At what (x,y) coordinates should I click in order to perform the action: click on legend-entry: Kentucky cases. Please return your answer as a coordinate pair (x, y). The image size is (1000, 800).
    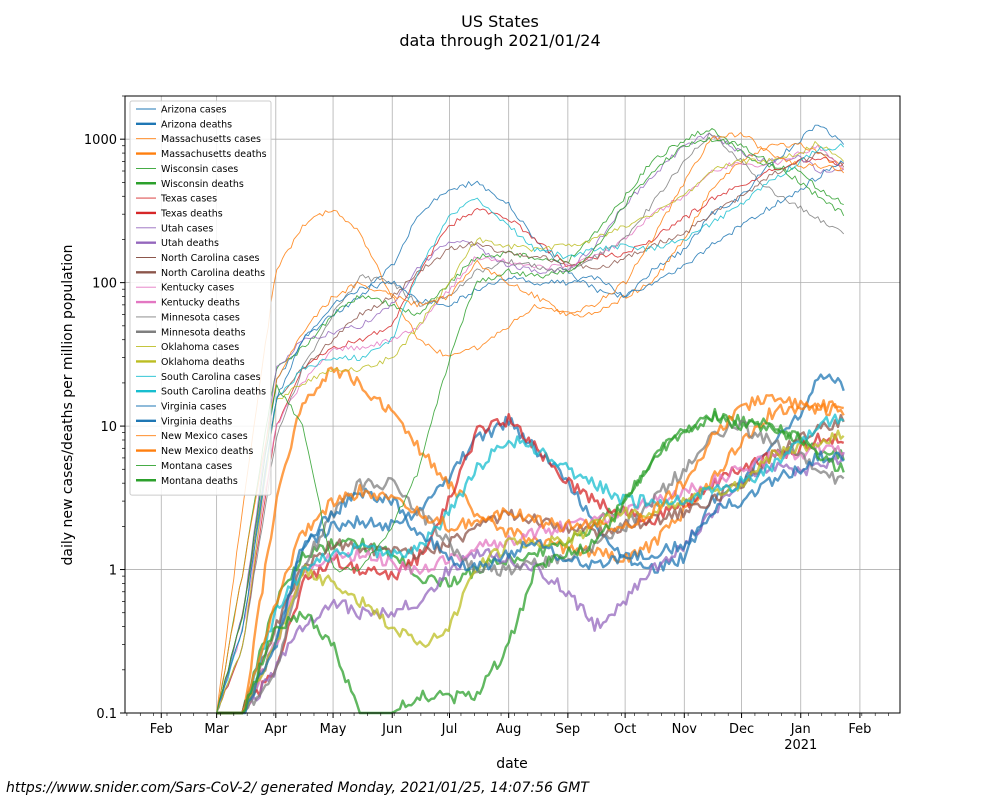
    Looking at the image, I should click on (197, 288).